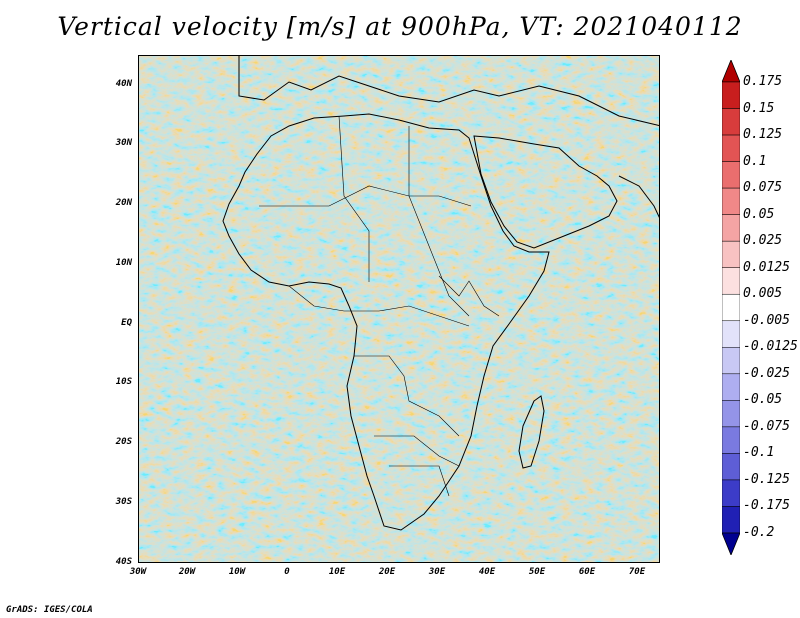  What do you see at coordinates (531, 432) in the screenshot?
I see `madagascar-coastline` at bounding box center [531, 432].